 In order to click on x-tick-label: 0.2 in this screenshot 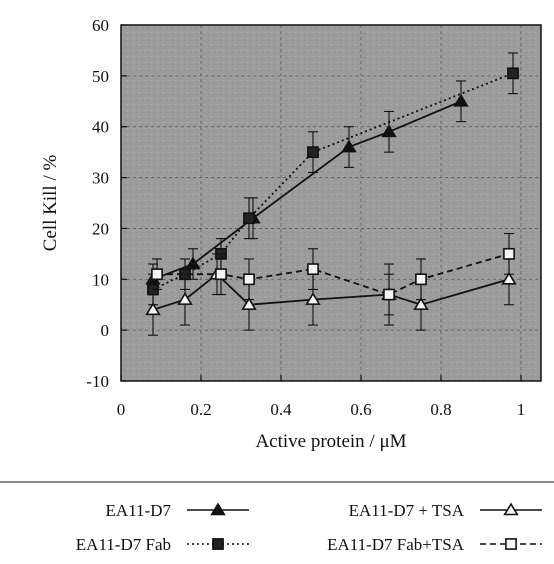, I will do `click(200, 409)`.